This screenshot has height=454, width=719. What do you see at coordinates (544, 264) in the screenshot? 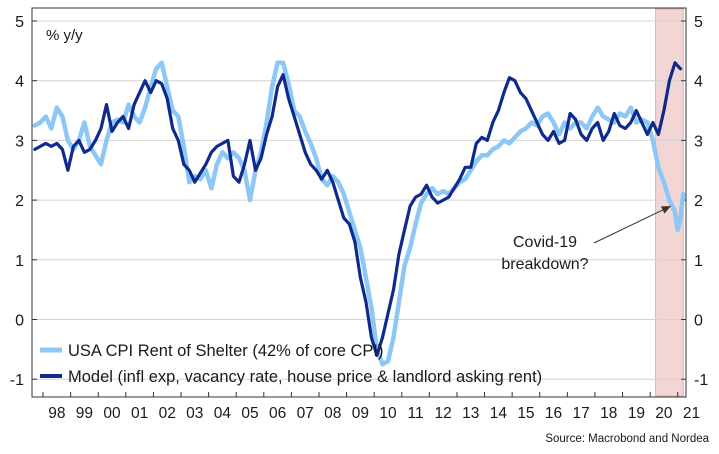
I see `annotation-line-2: breakdown?` at bounding box center [544, 264].